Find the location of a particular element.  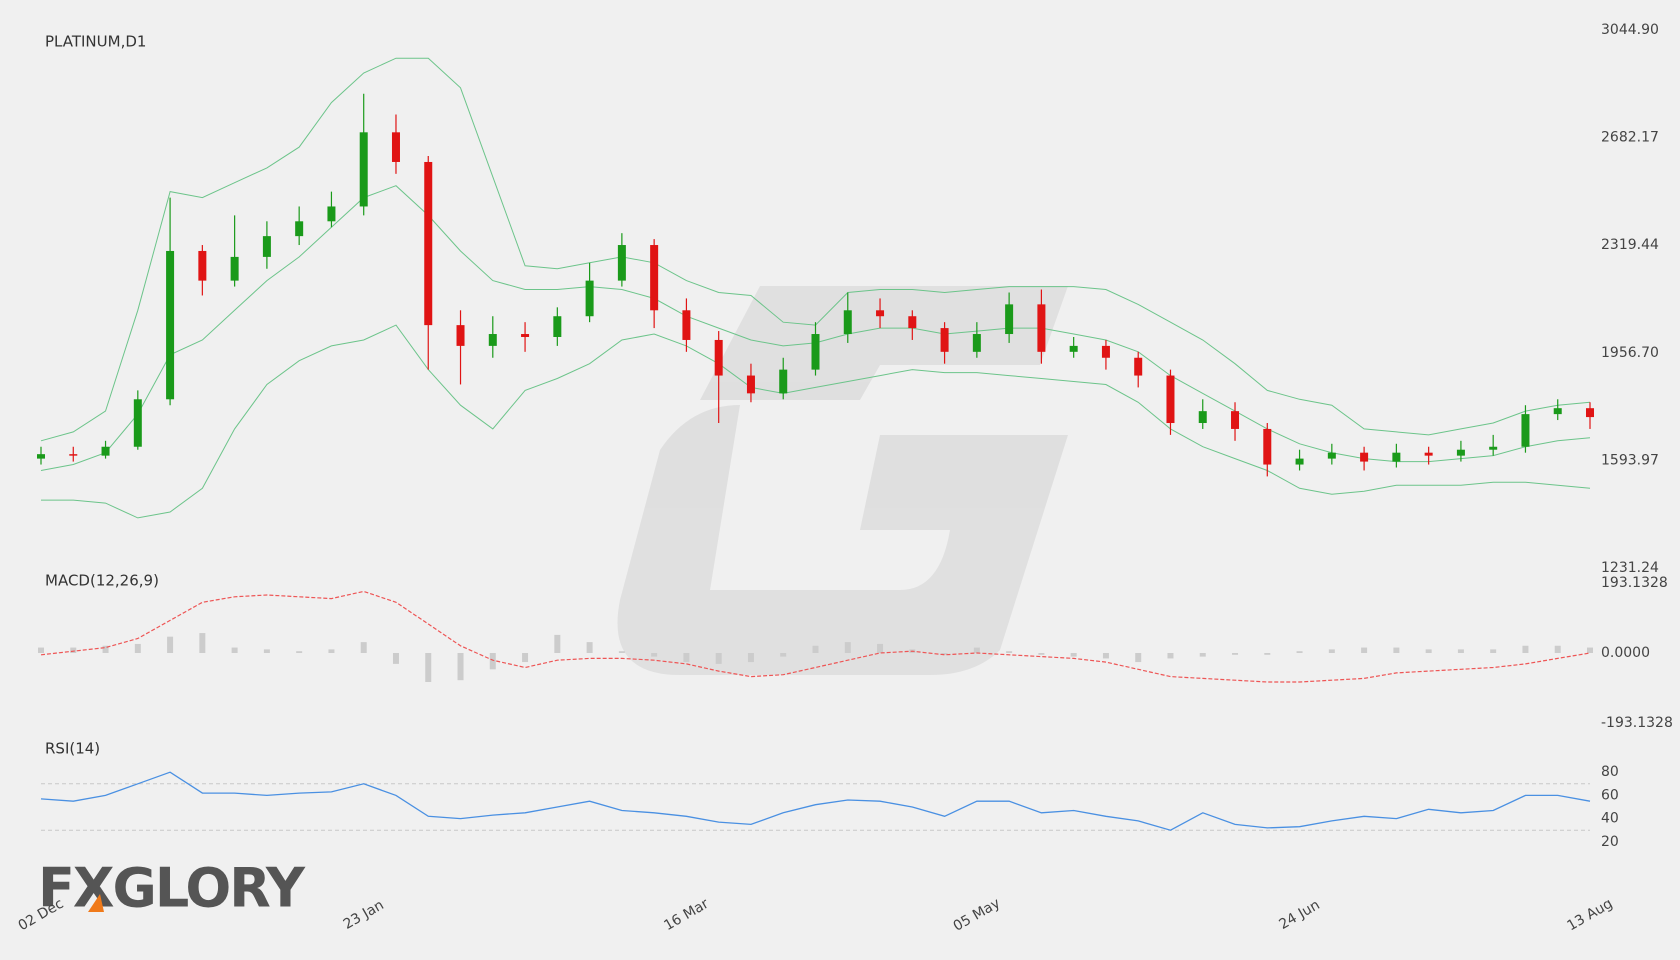

macd-title: MACD(12,26,9) is located at coordinates (102, 581).